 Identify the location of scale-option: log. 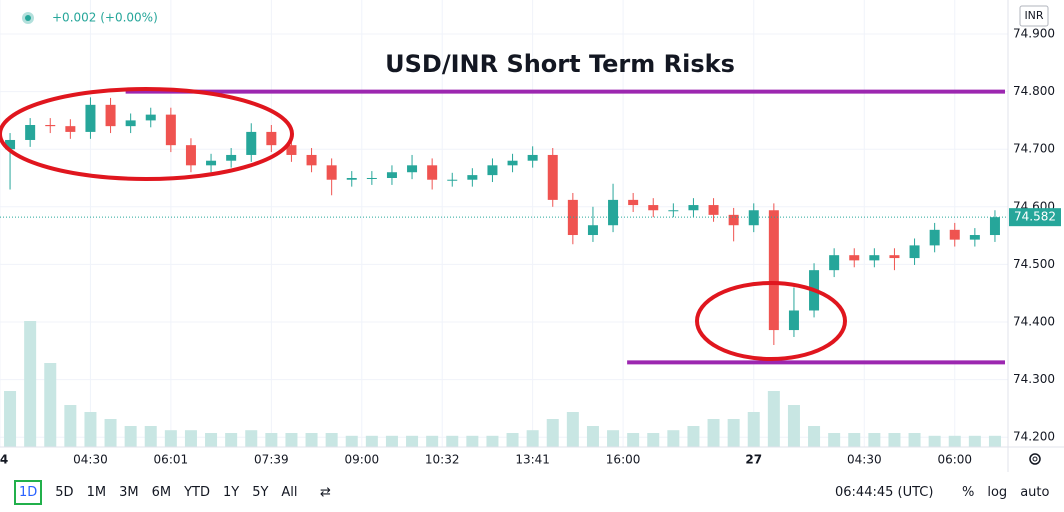
(997, 492).